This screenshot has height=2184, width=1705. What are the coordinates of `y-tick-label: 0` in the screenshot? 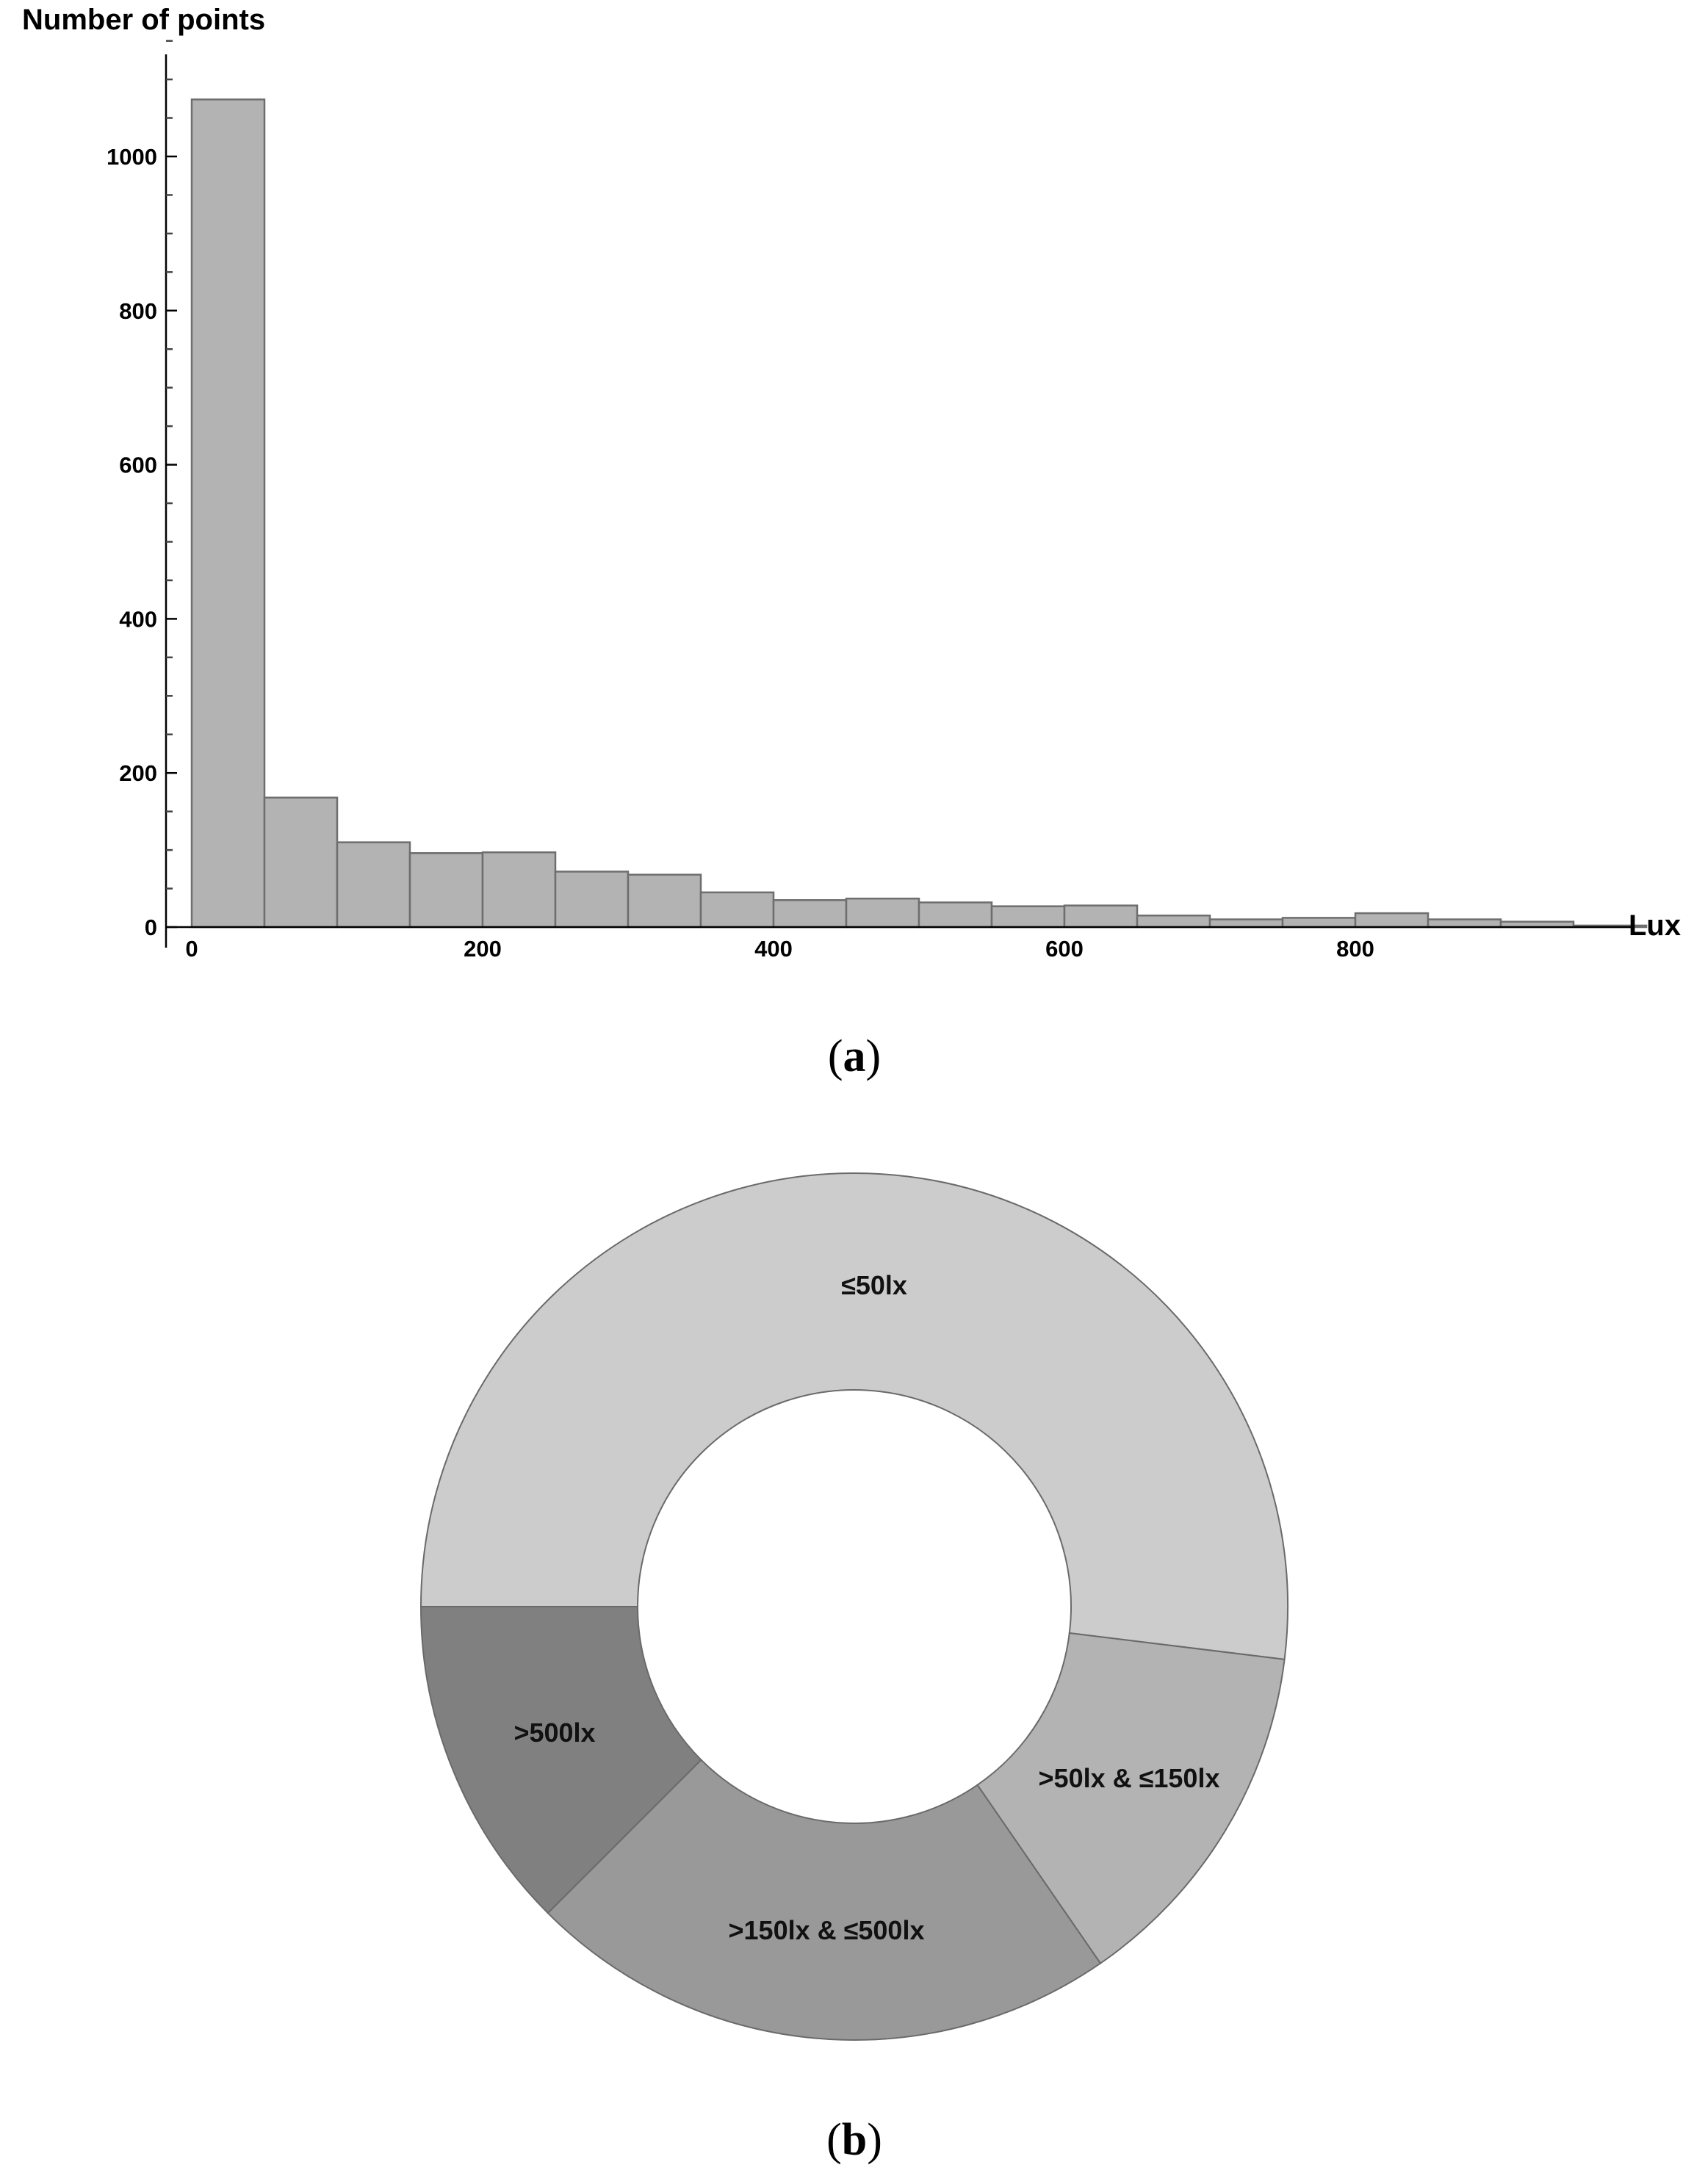 It's located at (151, 927).